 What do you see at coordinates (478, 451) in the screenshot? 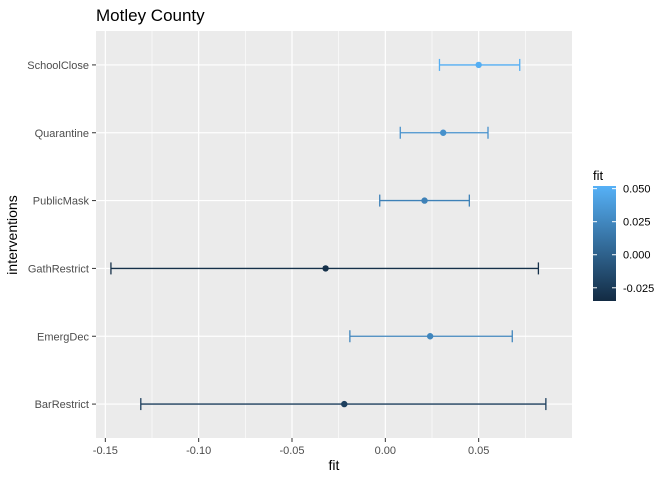
I see `x-tick-label: 0.05` at bounding box center [478, 451].